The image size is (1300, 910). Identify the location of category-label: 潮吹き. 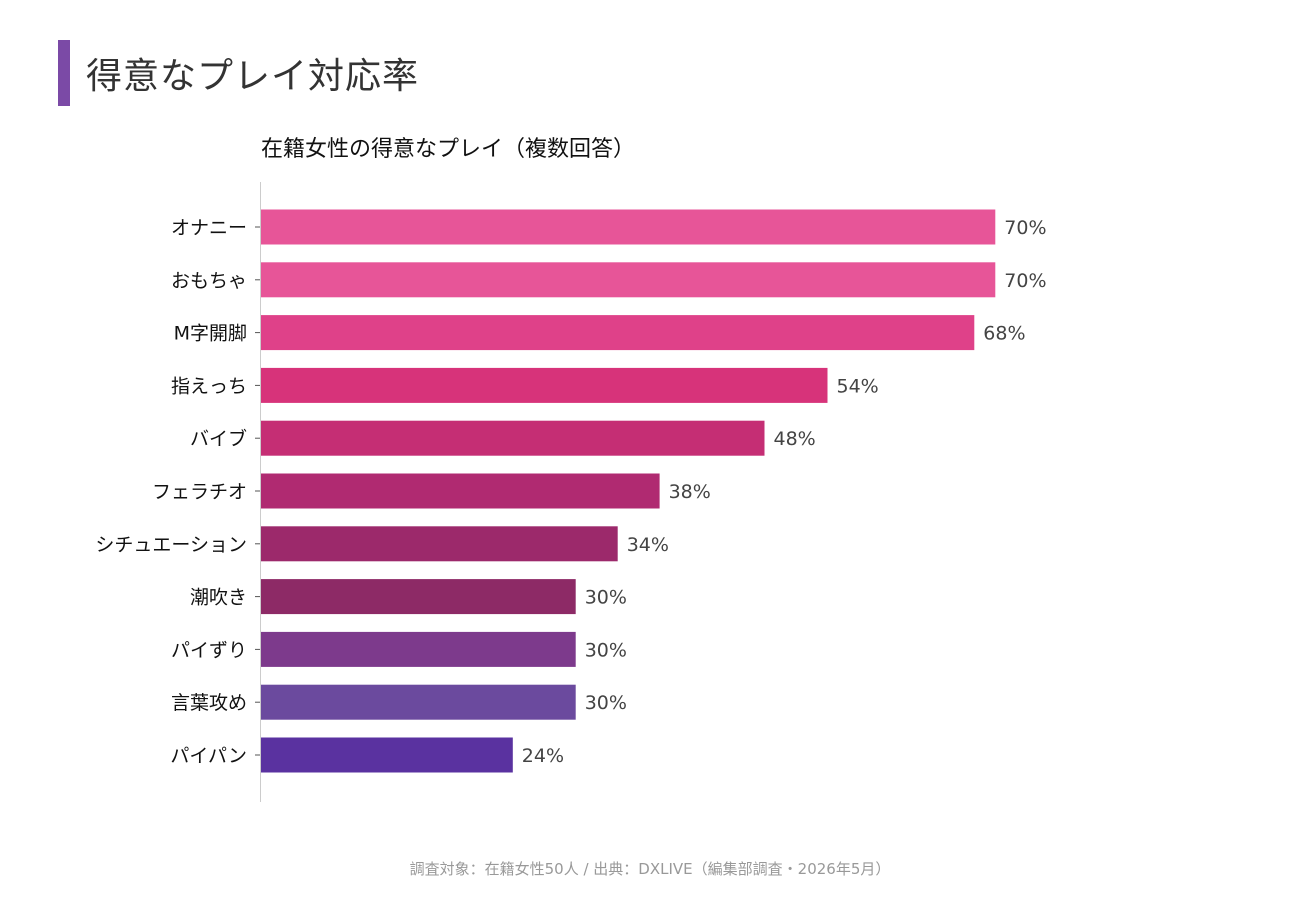
(218, 598).